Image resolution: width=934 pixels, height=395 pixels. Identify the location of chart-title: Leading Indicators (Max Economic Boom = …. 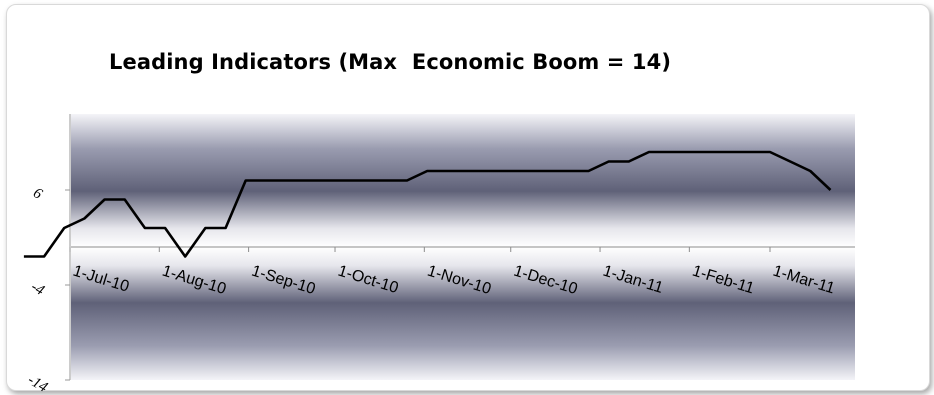
(390, 62).